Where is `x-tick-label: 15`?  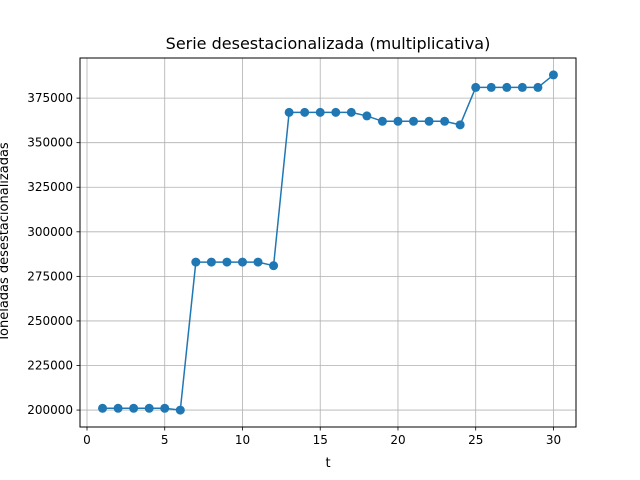 x-tick-label: 15 is located at coordinates (320, 440).